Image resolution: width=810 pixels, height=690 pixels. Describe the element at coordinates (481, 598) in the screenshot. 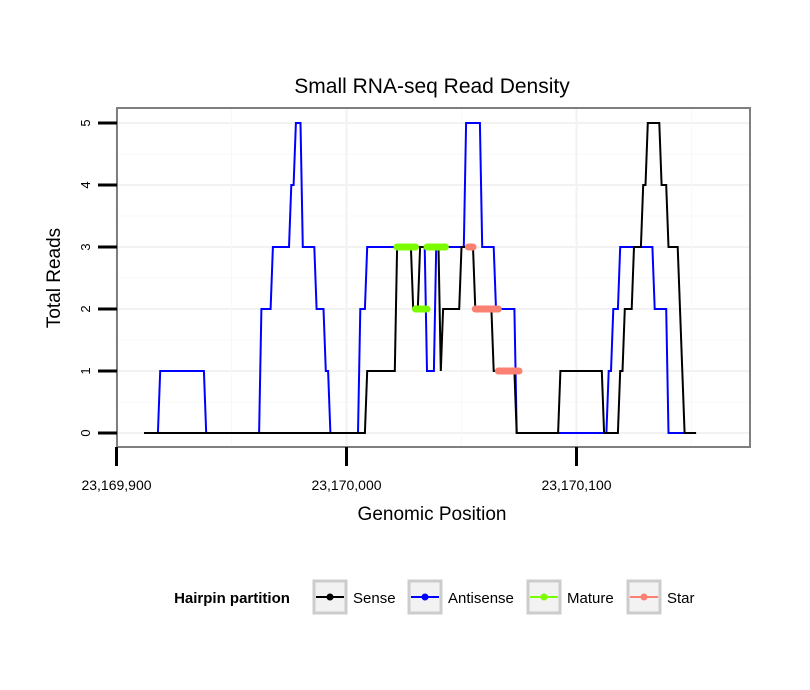

I see `legend-label: Antisense` at that location.